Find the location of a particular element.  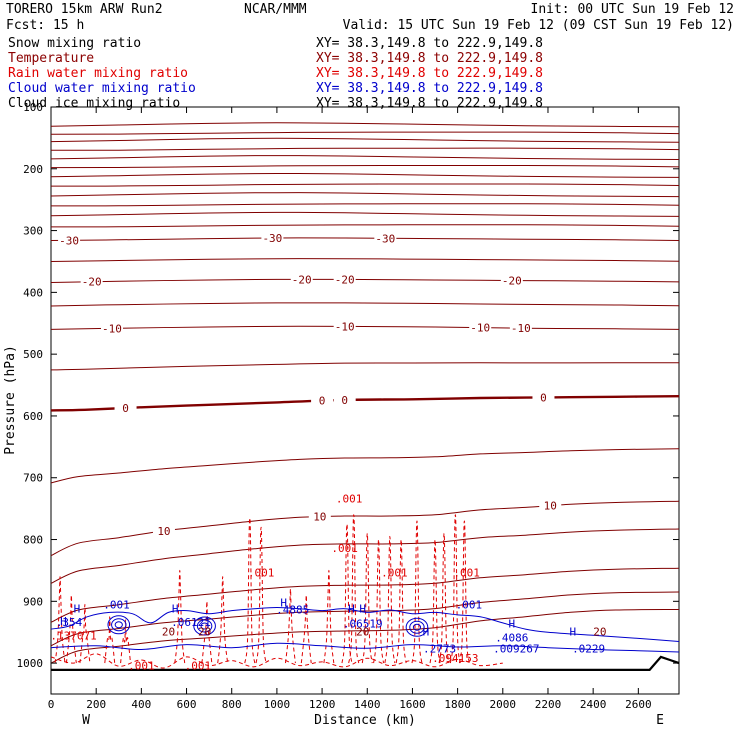

terrain-line is located at coordinates (365, 663).